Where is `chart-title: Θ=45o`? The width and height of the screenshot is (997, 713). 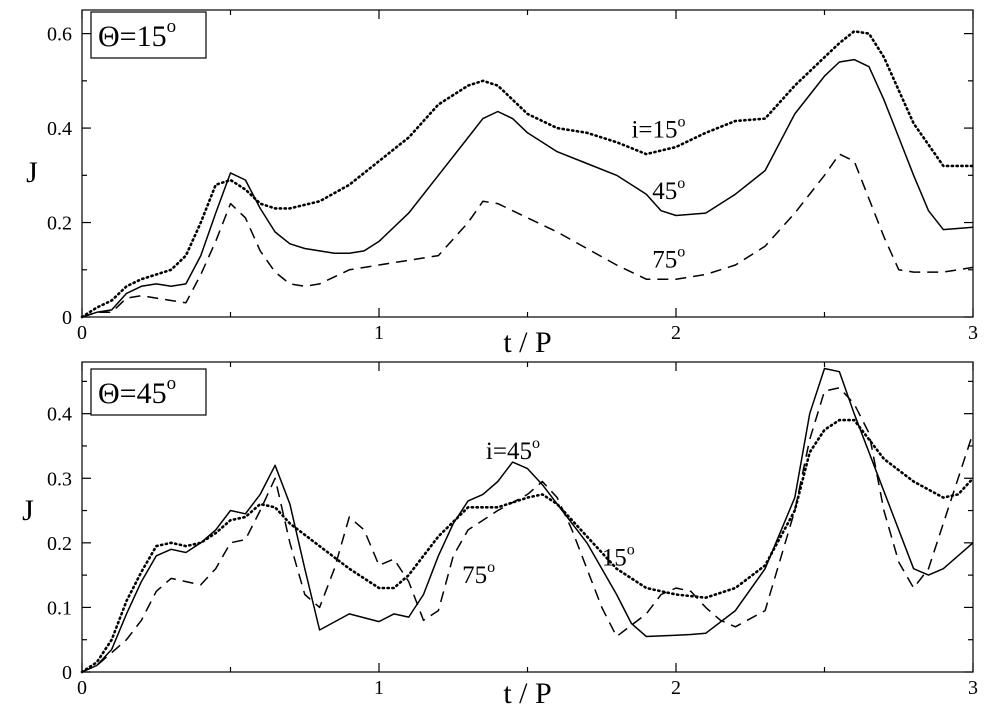 chart-title: Θ=45o is located at coordinates (137, 391).